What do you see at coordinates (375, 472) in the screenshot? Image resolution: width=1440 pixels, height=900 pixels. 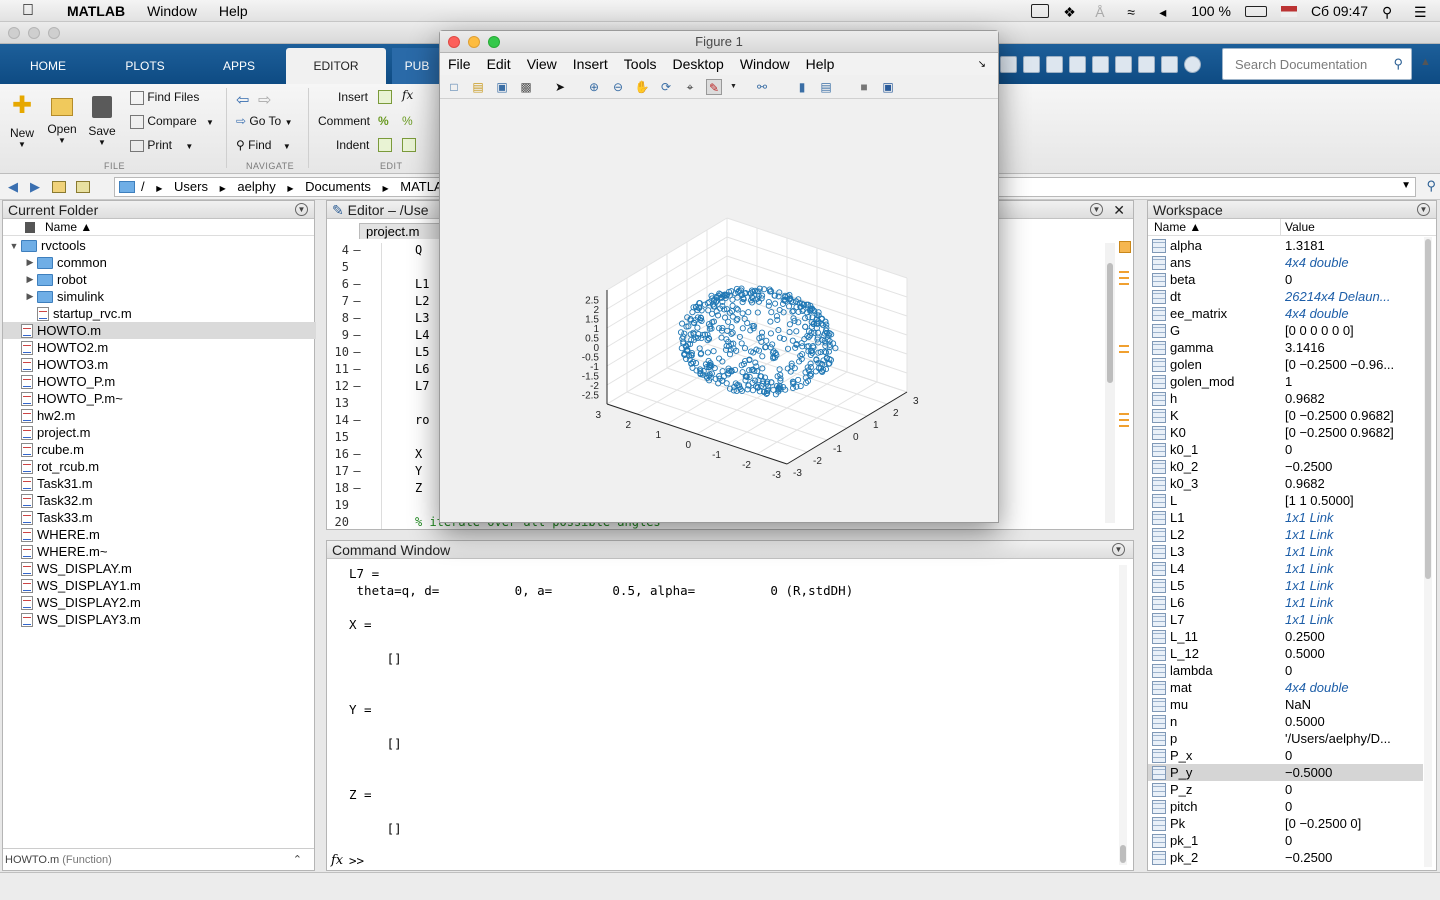 I see `code-line: 17– Y` at bounding box center [375, 472].